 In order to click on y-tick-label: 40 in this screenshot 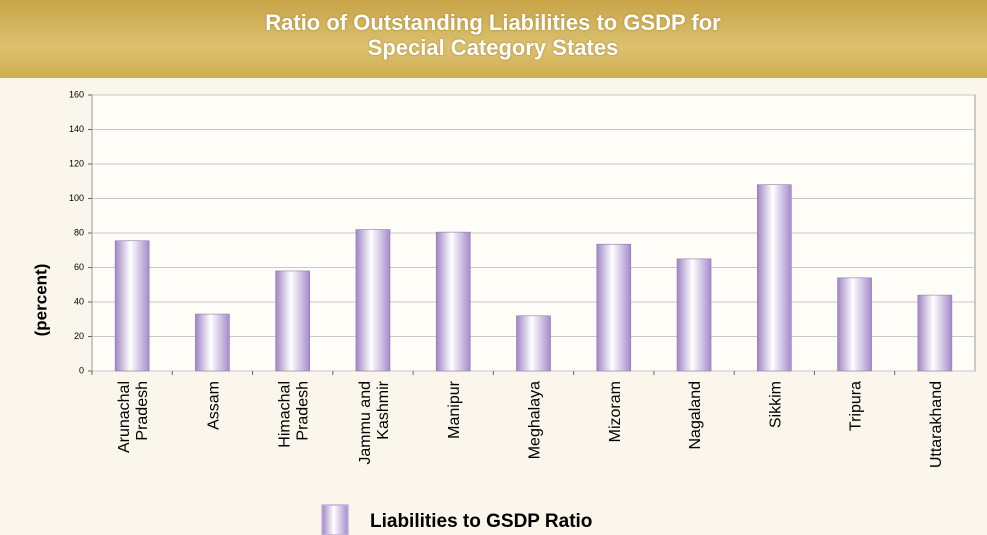, I will do `click(79, 301)`.